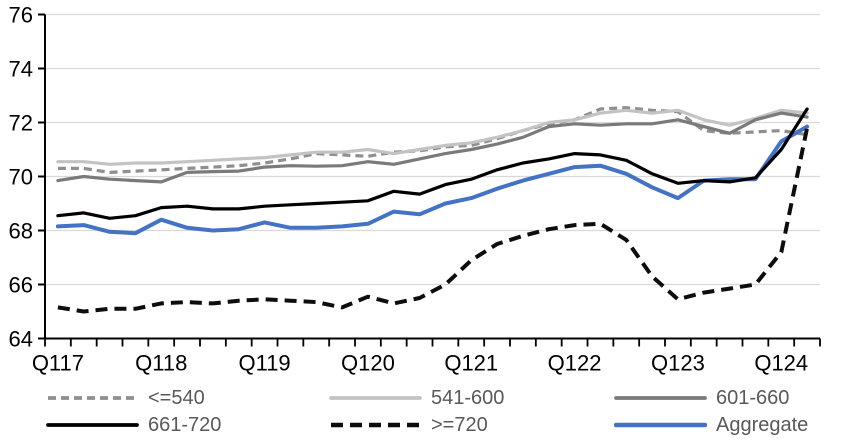 The height and width of the screenshot is (441, 852). What do you see at coordinates (161, 363) in the screenshot?
I see `svg-text: Q118` at bounding box center [161, 363].